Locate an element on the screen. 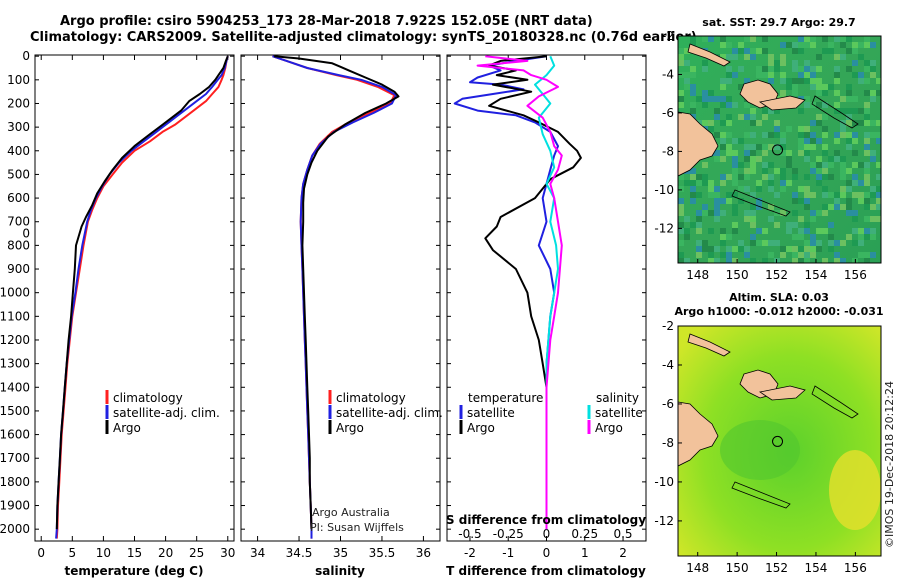 The height and width of the screenshot is (580, 900). legend-satellite: satellite-adj. clim. is located at coordinates (166, 413).